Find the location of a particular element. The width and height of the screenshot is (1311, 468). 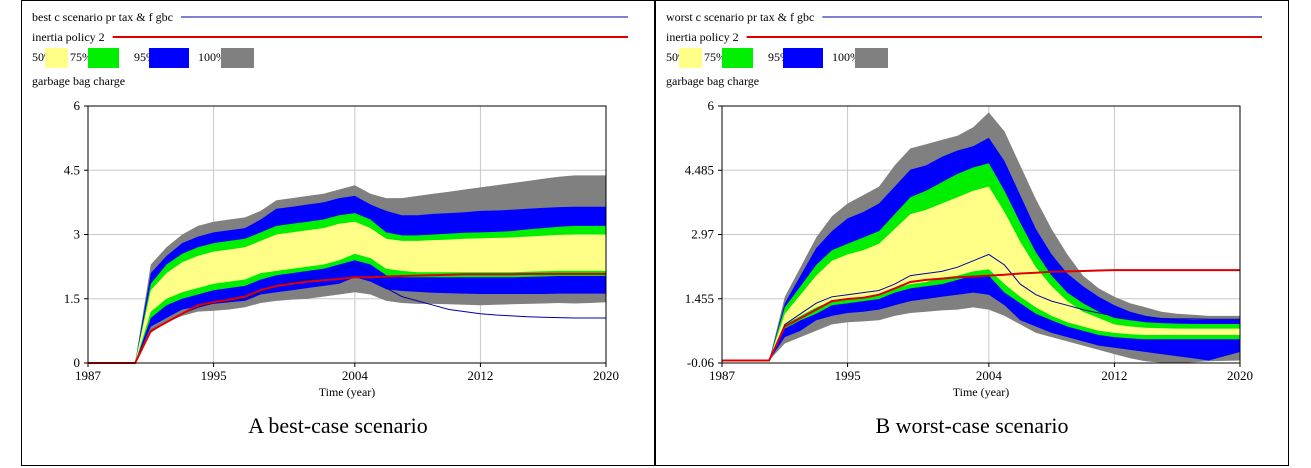

y-tick-label-3: 4.5 is located at coordinates (72, 169).